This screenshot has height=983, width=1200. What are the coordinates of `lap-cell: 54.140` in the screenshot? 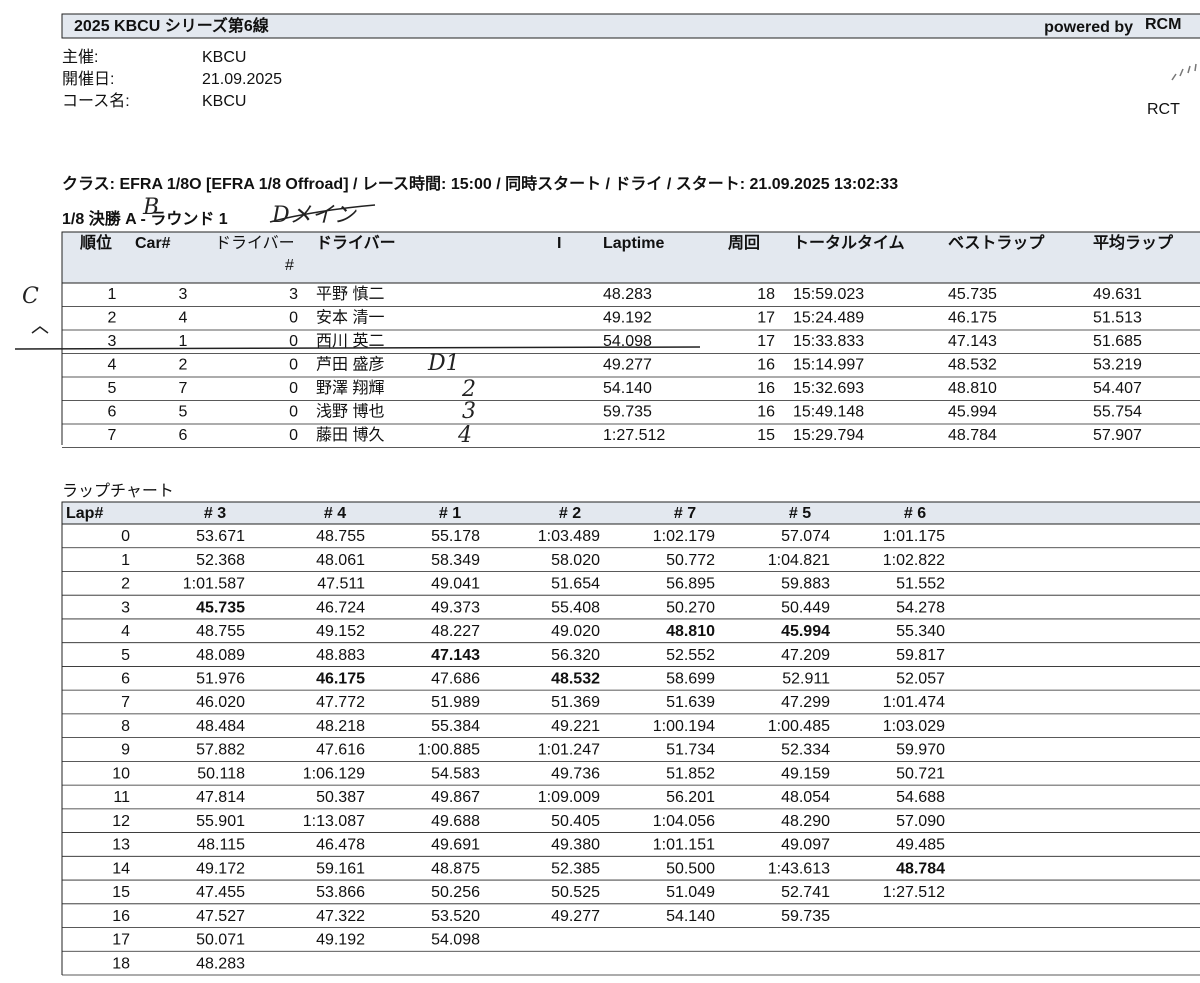 It's located at (690, 916).